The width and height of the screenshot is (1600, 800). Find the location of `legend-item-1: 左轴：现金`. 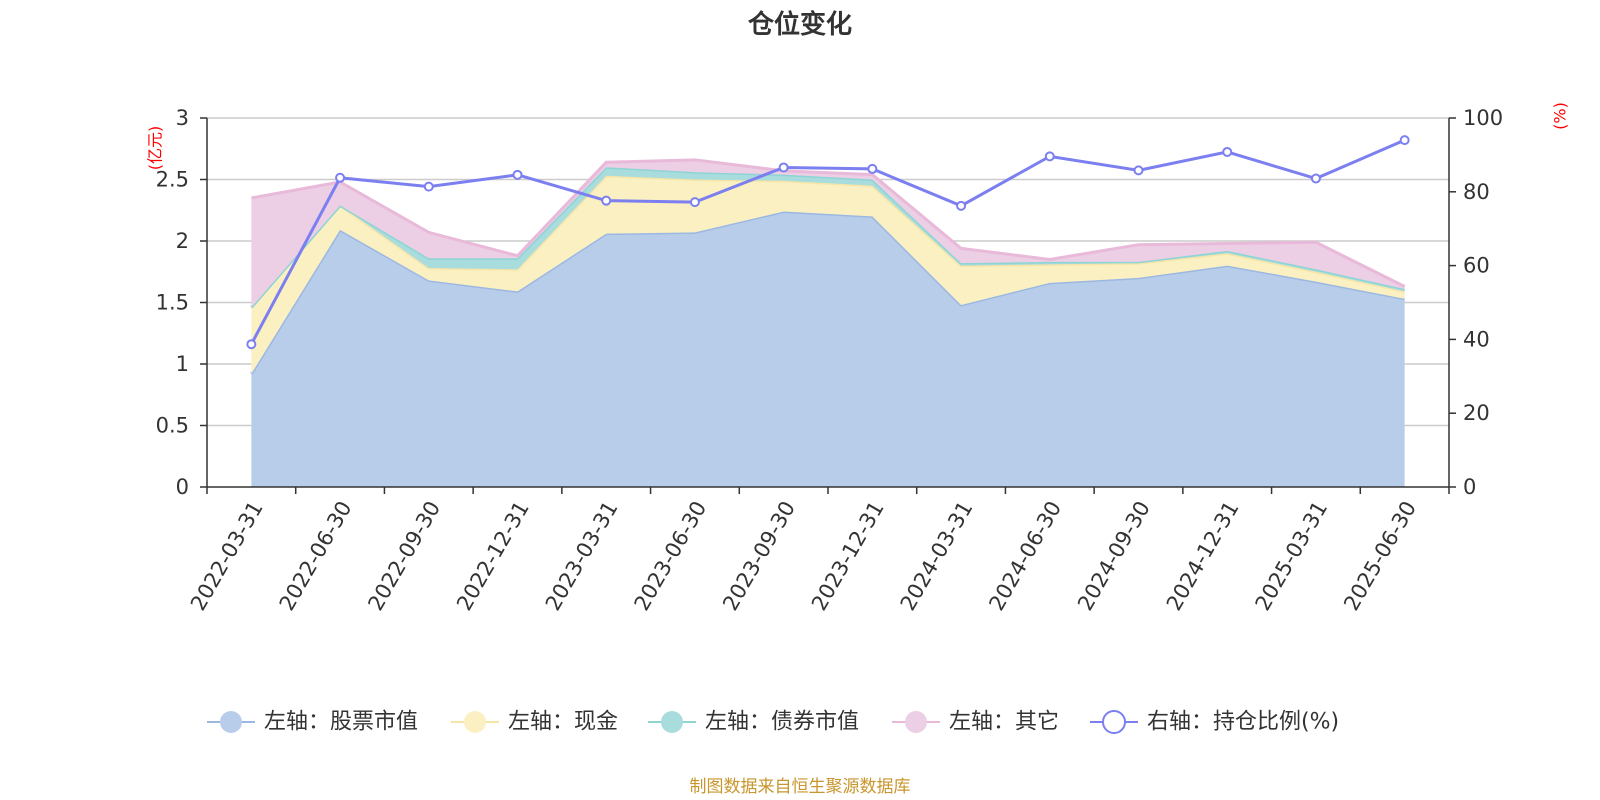

legend-item-1: 左轴：现金 is located at coordinates (534, 722).